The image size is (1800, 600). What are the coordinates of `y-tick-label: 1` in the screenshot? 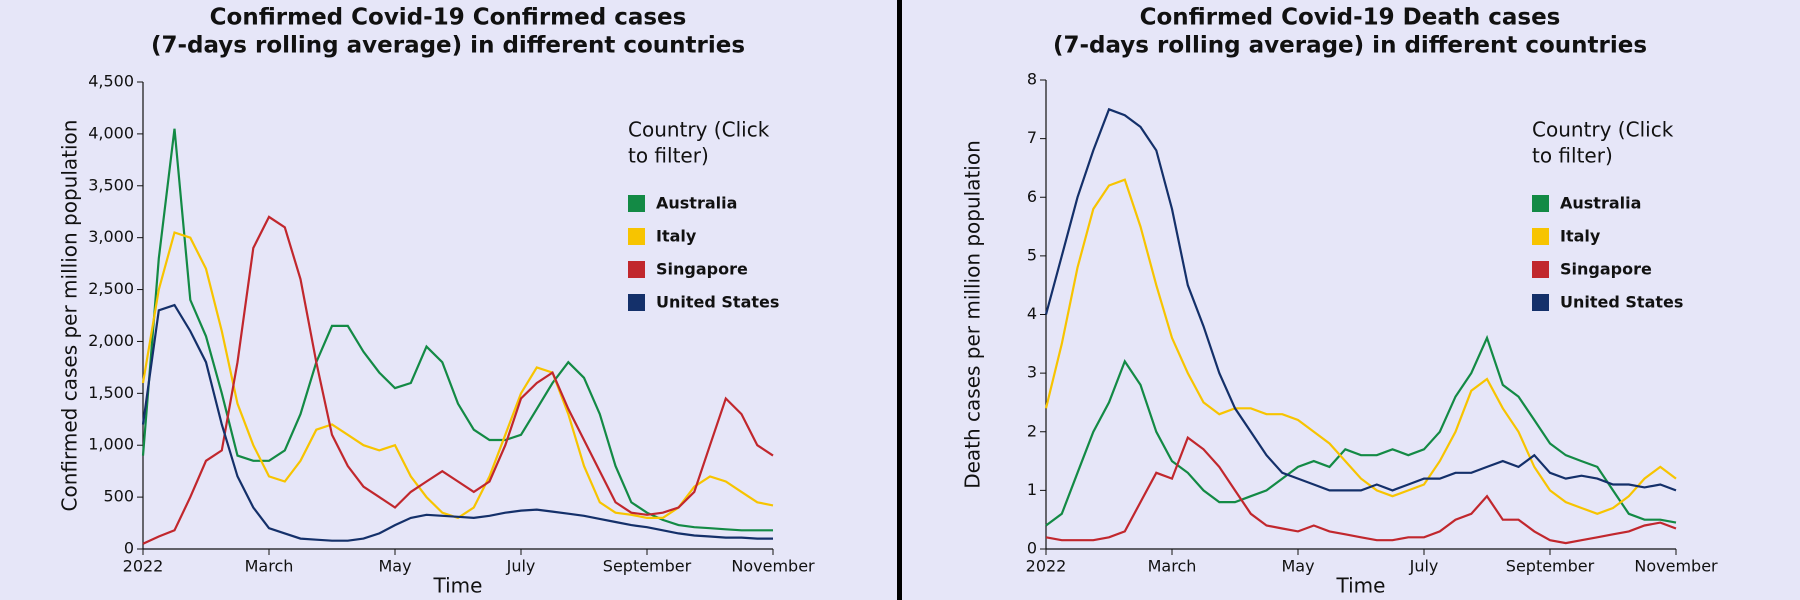 It's located at (1032, 489).